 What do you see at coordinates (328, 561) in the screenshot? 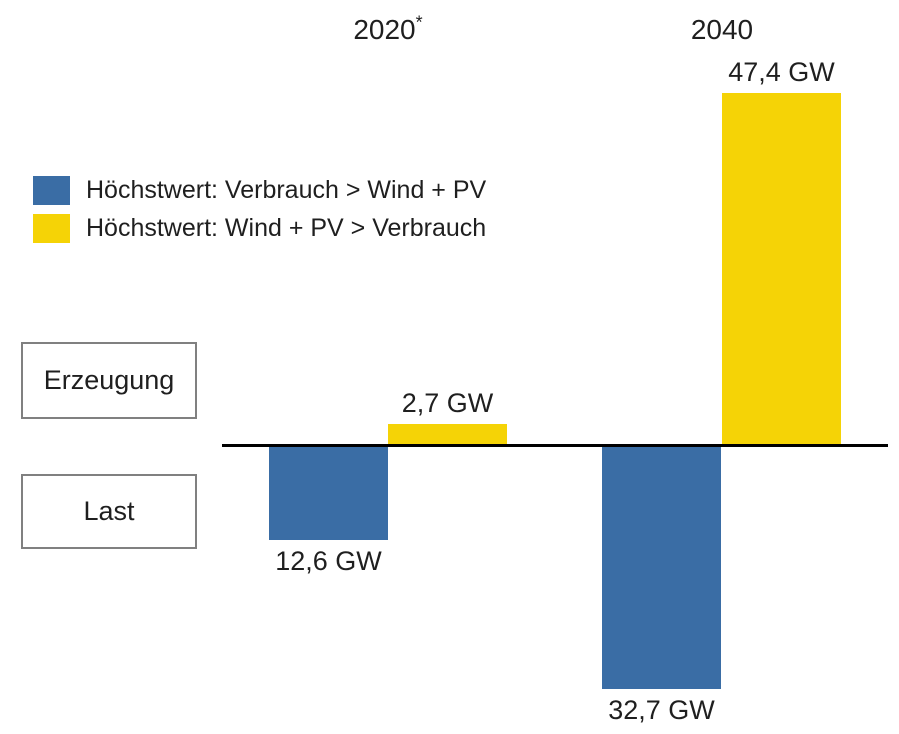
I see `bar-value-label-2020-blue: 12,6 GW` at bounding box center [328, 561].